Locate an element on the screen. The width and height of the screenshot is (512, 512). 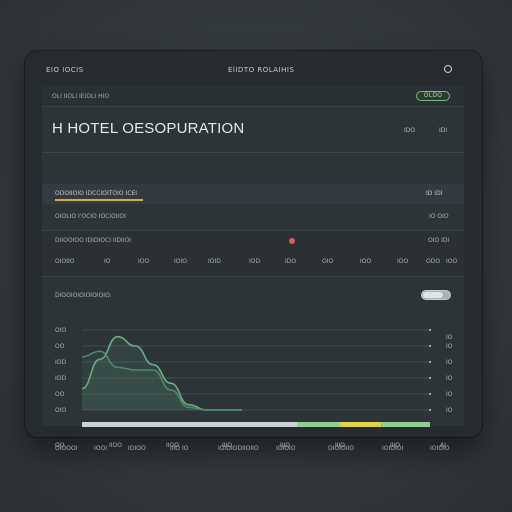
axis-tick: OIOIIO is located at coordinates (65, 261).